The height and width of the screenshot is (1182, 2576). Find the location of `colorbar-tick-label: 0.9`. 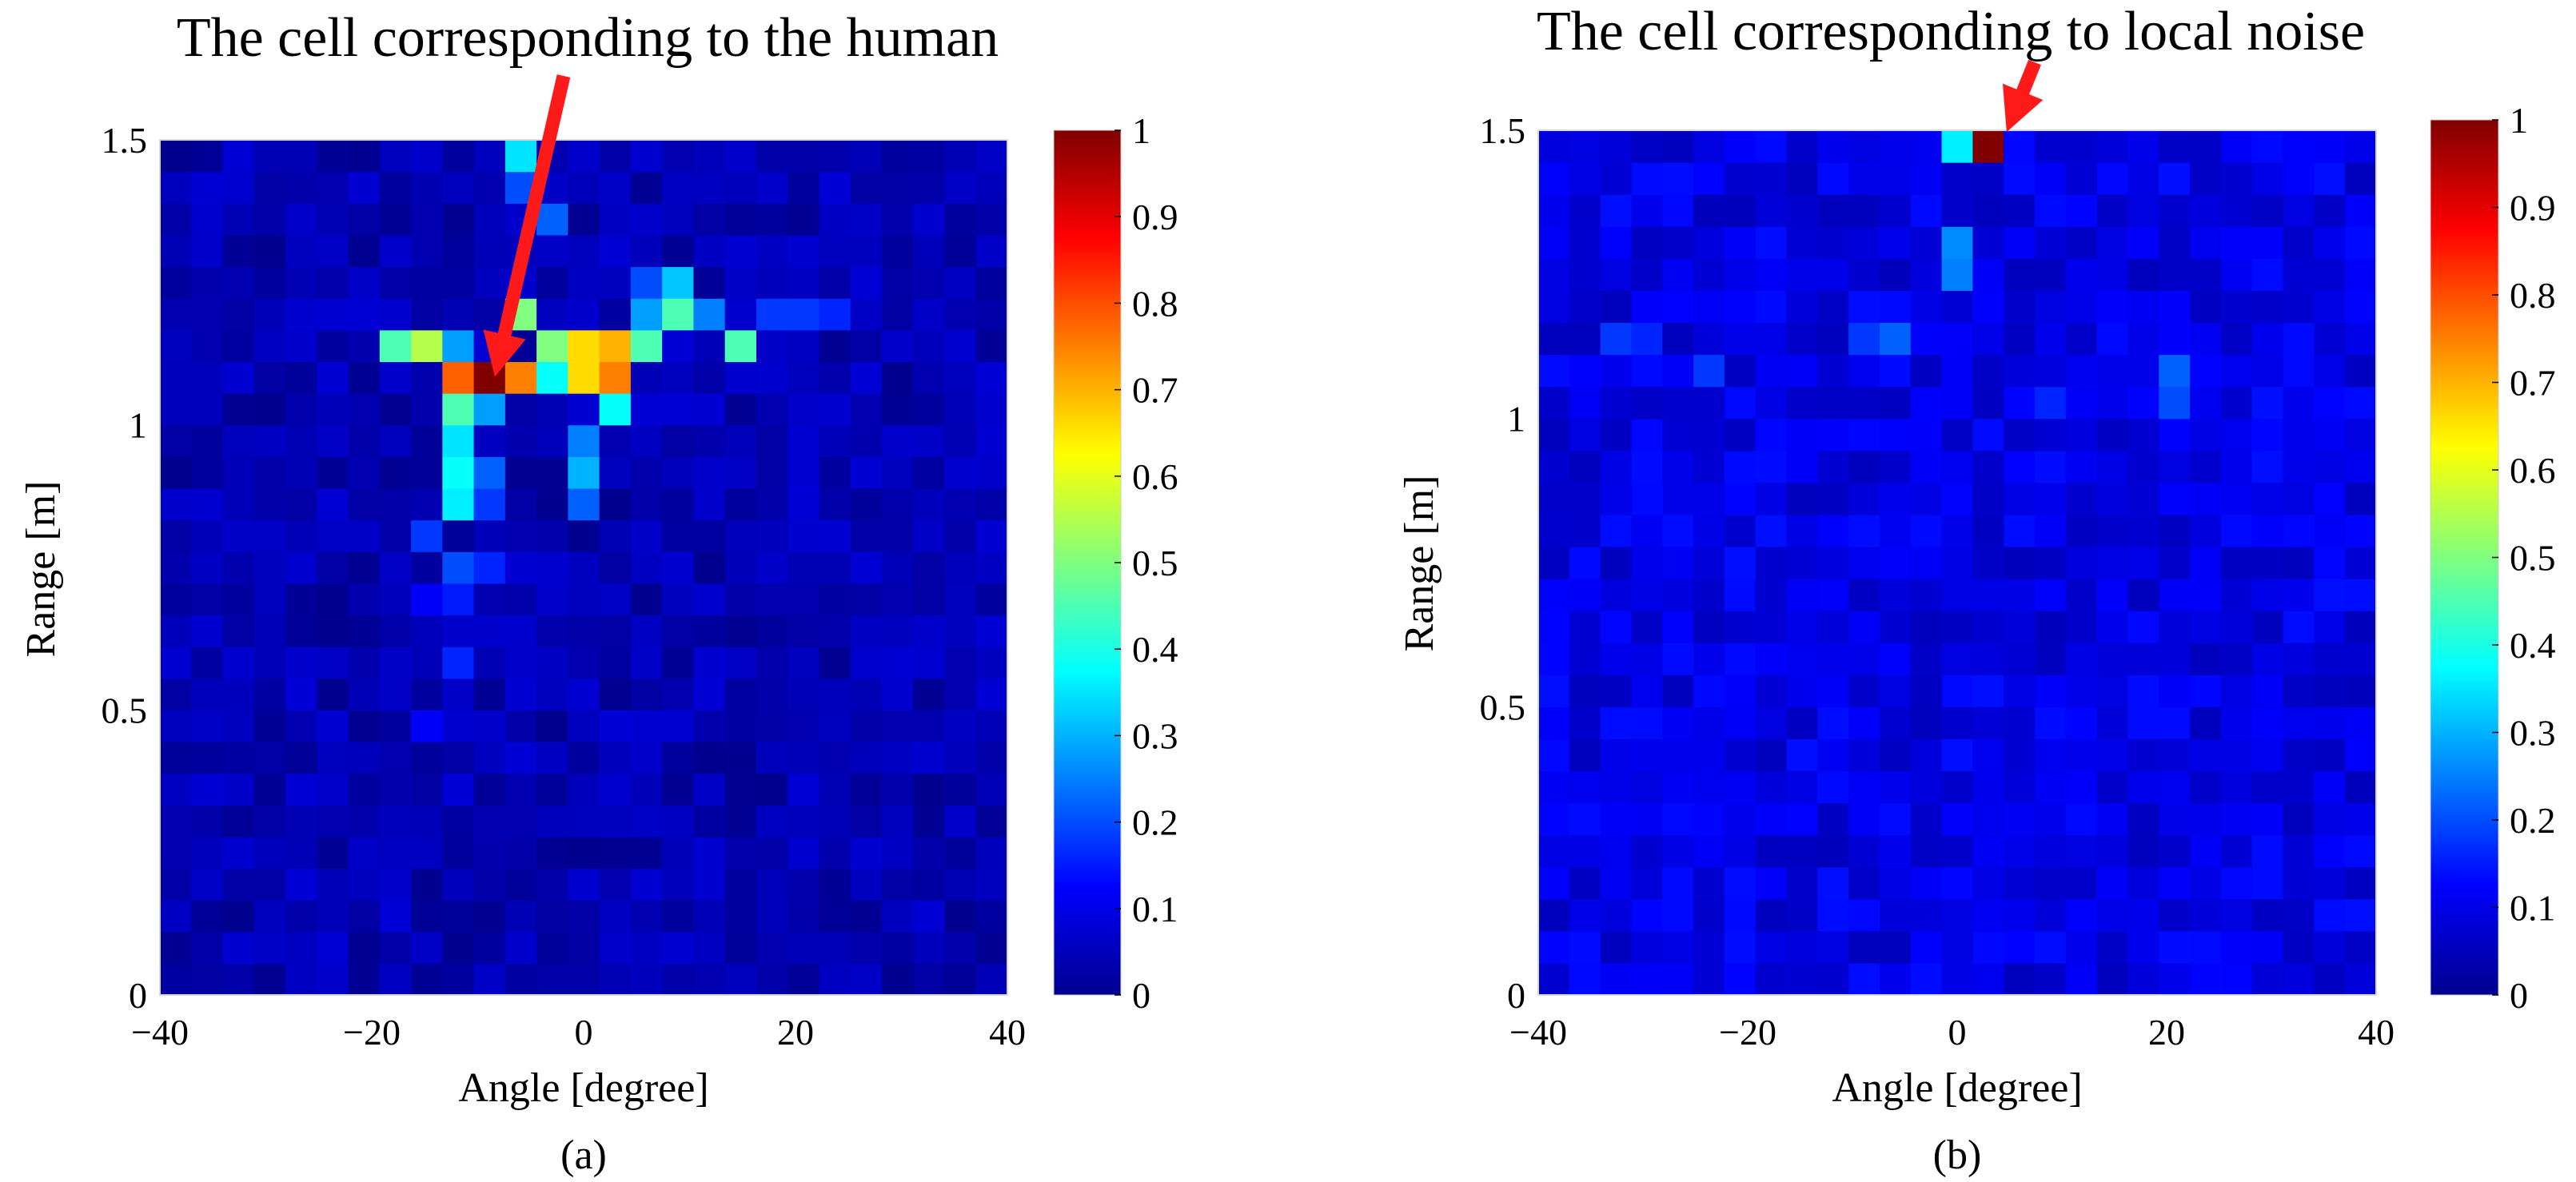

colorbar-tick-label: 0.9 is located at coordinates (1155, 217).